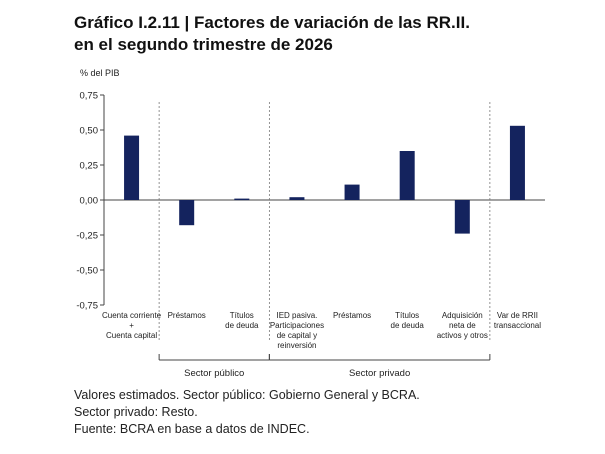 Image resolution: width=605 pixels, height=454 pixels. What do you see at coordinates (192, 429) in the screenshot?
I see `note-line-3: Fuente: BCRA en base a datos de INDEC.` at bounding box center [192, 429].